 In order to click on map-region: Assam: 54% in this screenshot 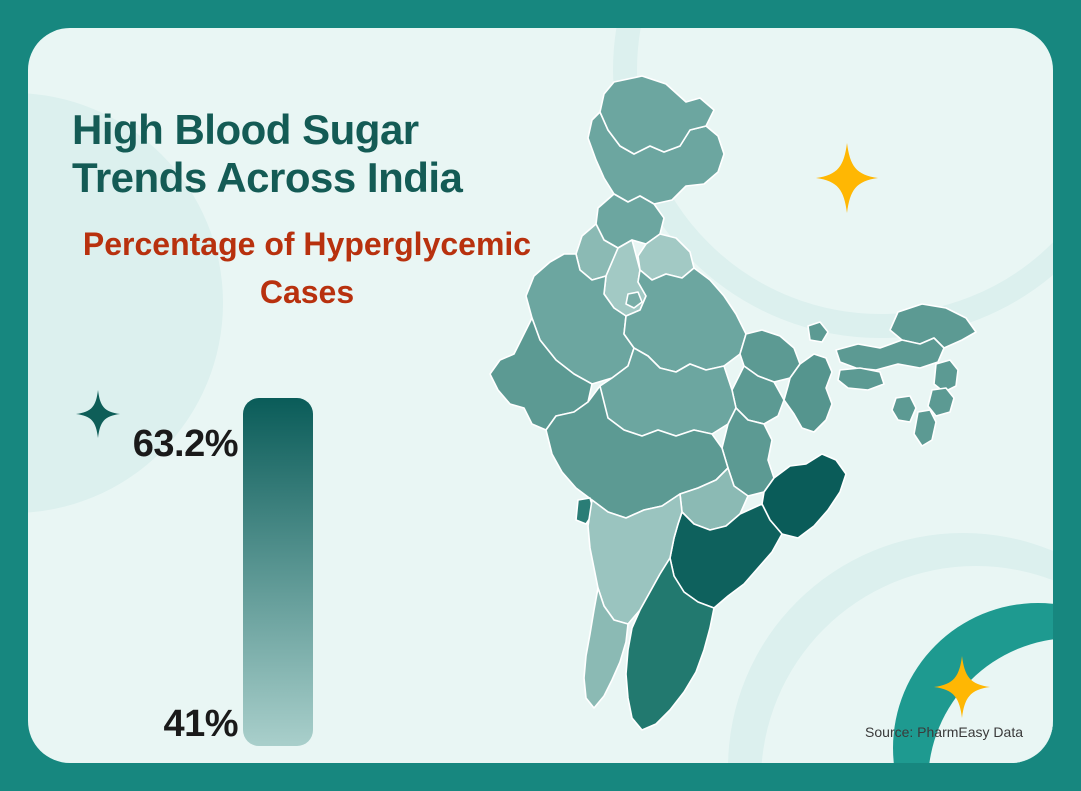, I will do `click(890, 354)`.